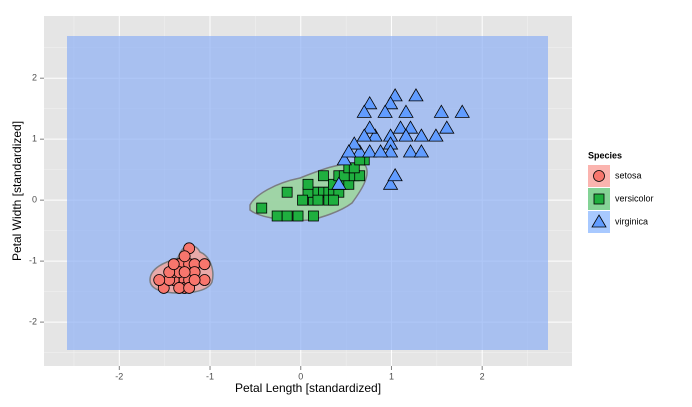 This screenshot has width=692, height=407. What do you see at coordinates (300, 376) in the screenshot?
I see `x-tick-label: 0` at bounding box center [300, 376].